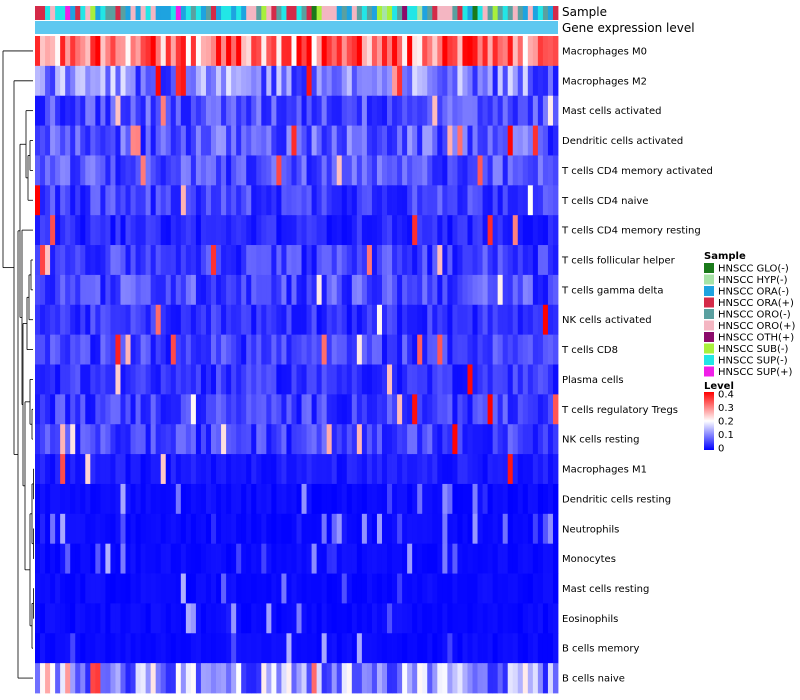 The height and width of the screenshot is (700, 800). Describe the element at coordinates (604, 81) in the screenshot. I see `row-label: Macrophages M2` at that location.